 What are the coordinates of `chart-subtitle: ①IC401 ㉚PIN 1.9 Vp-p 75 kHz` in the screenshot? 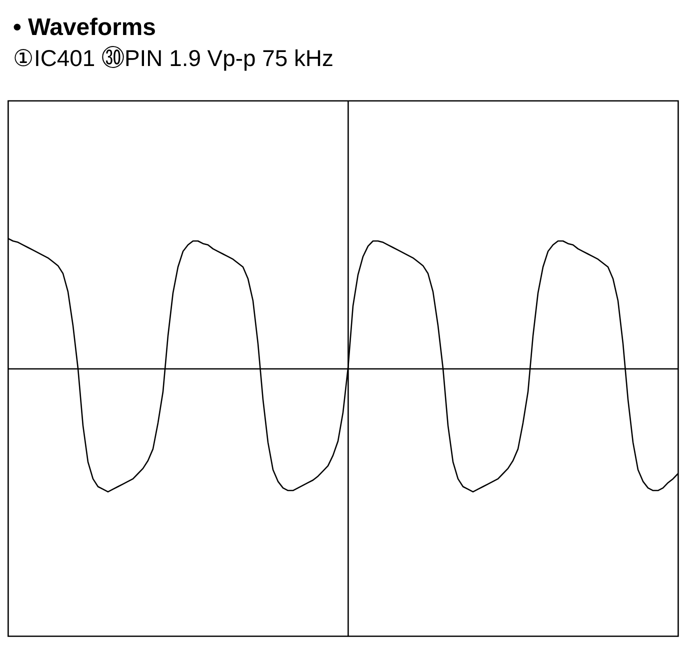 It's located at (173, 57).